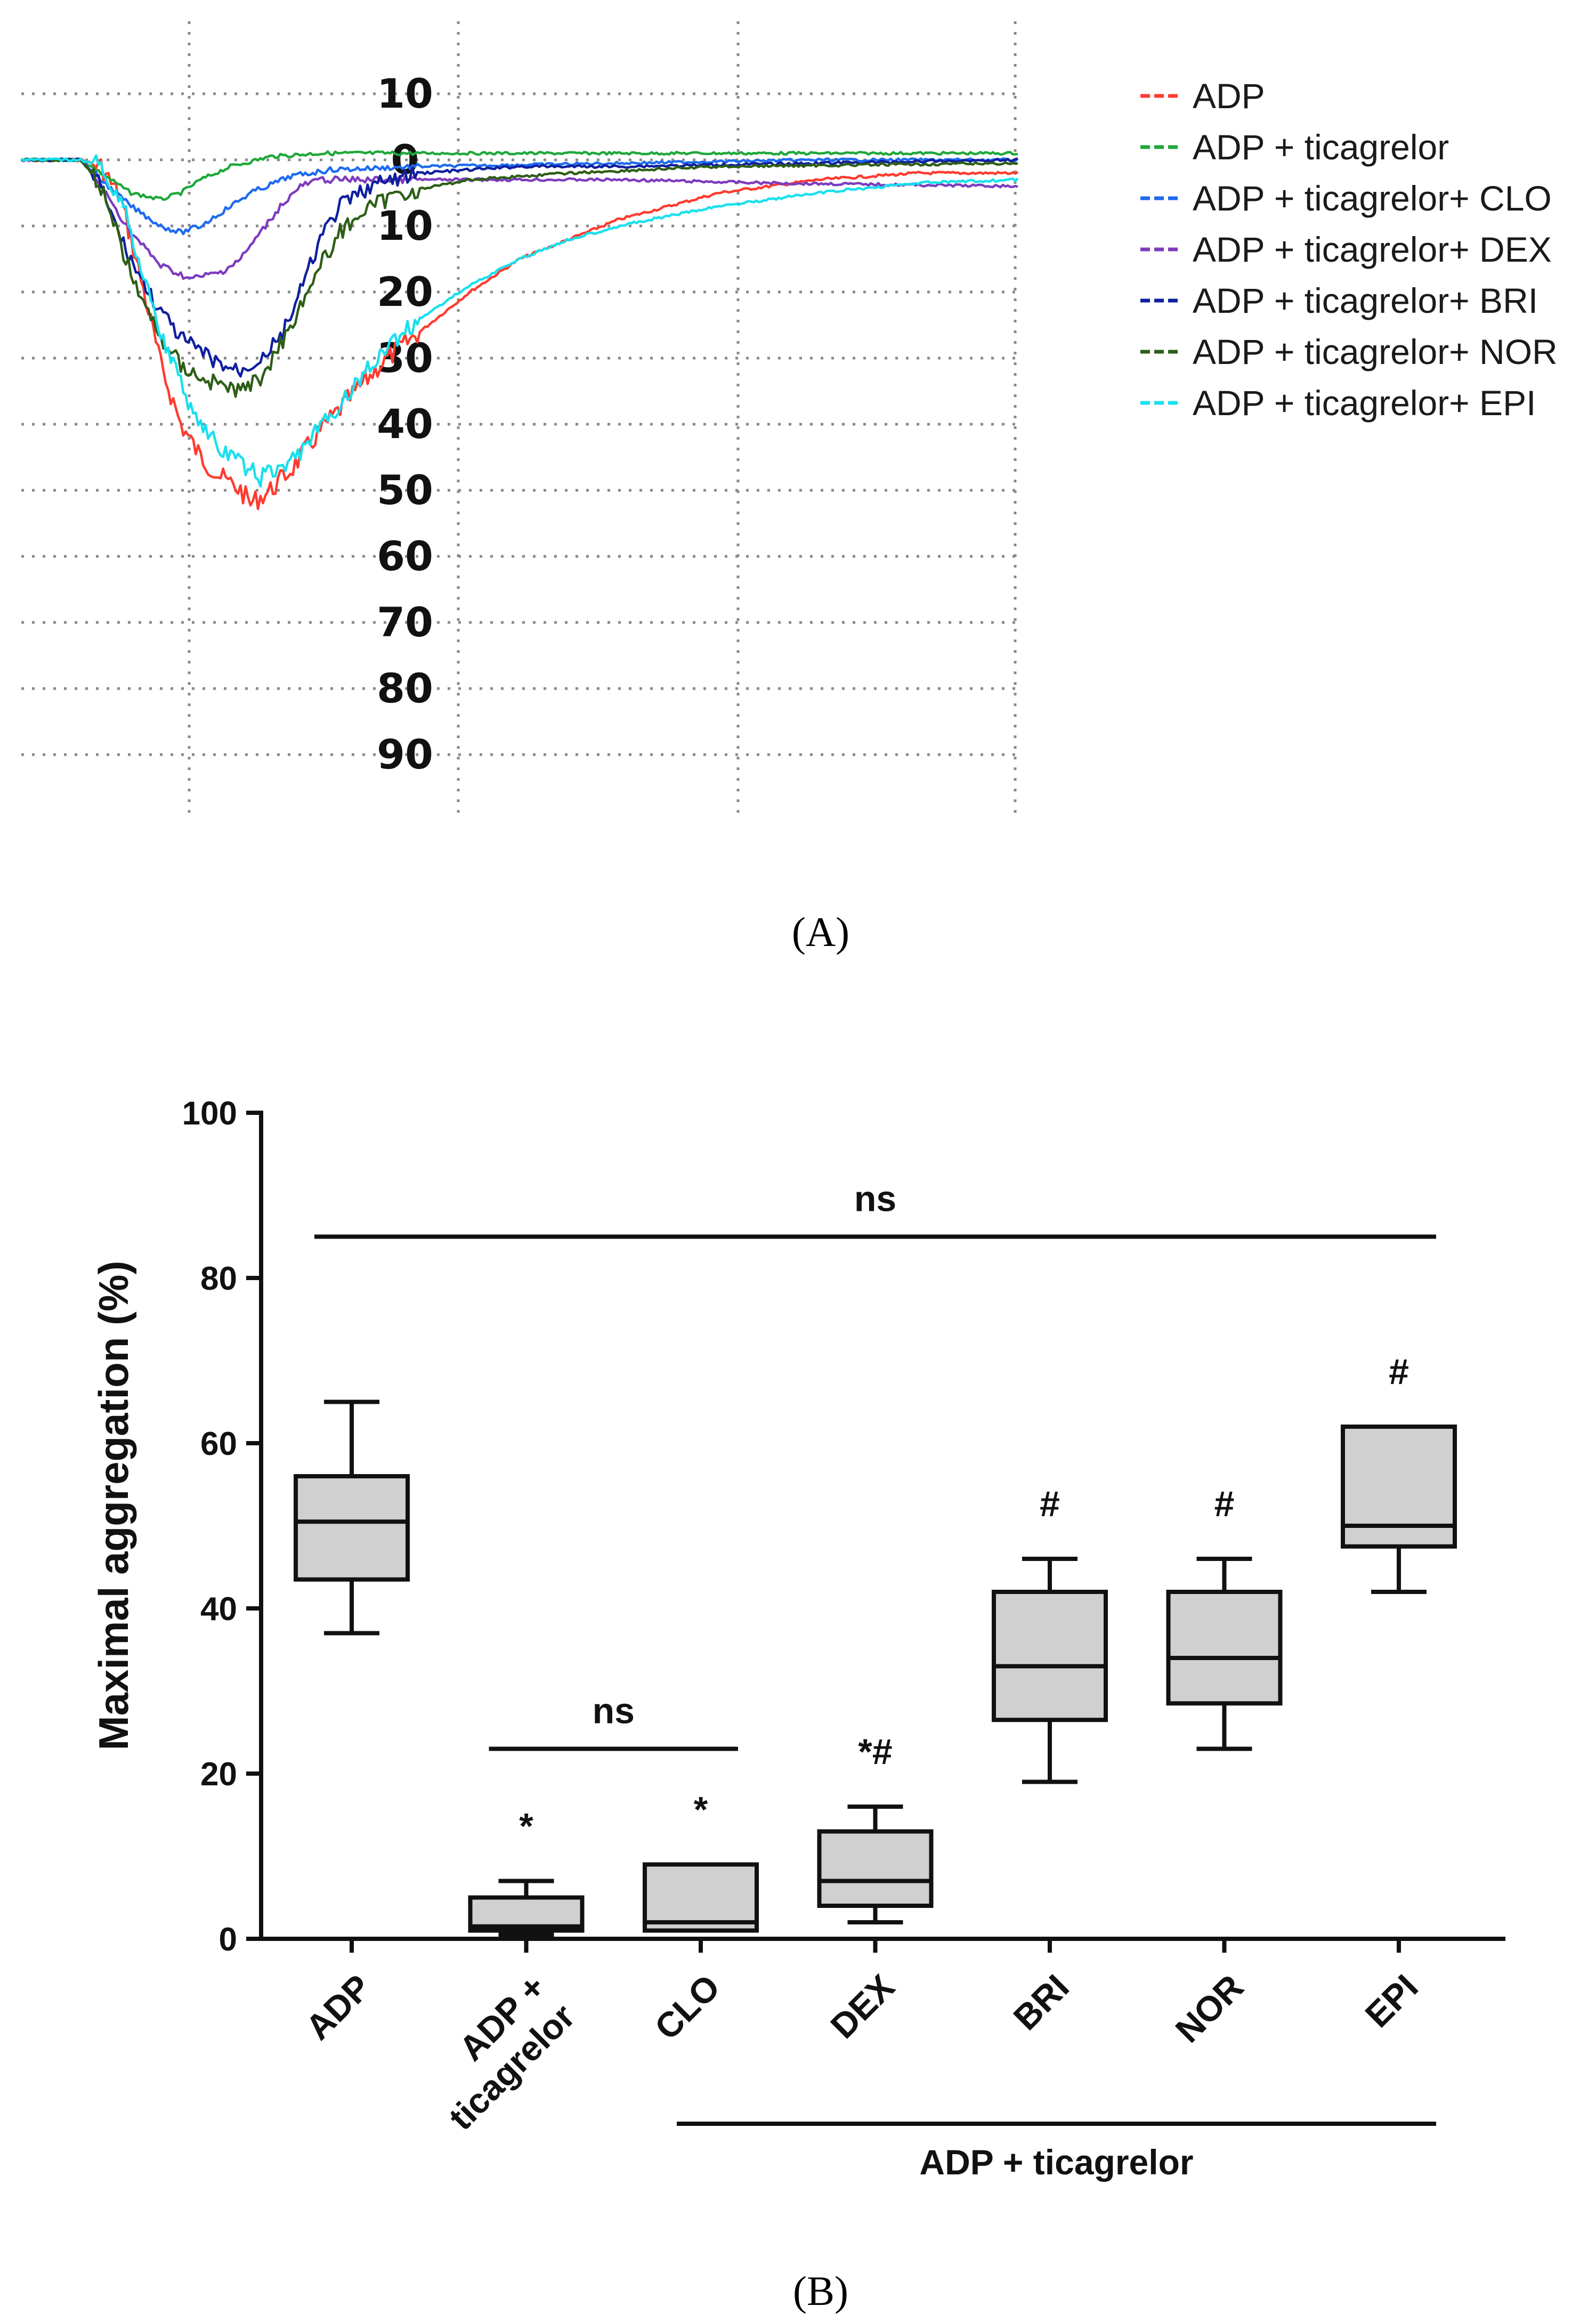 The image size is (1596, 2314). Describe the element at coordinates (1365, 403) in the screenshot. I see `legend-label-6: ADP + ticagrelor+ EPI` at that location.